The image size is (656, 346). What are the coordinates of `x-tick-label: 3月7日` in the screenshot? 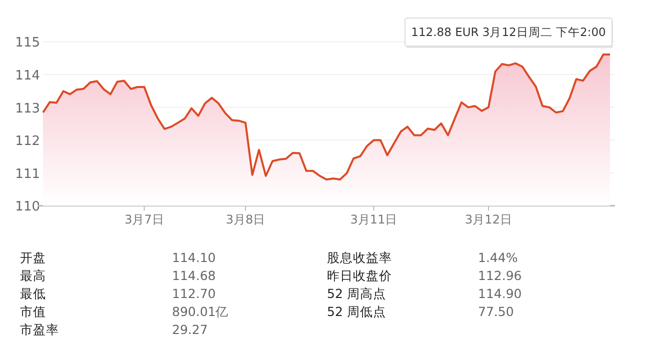 It's located at (144, 219).